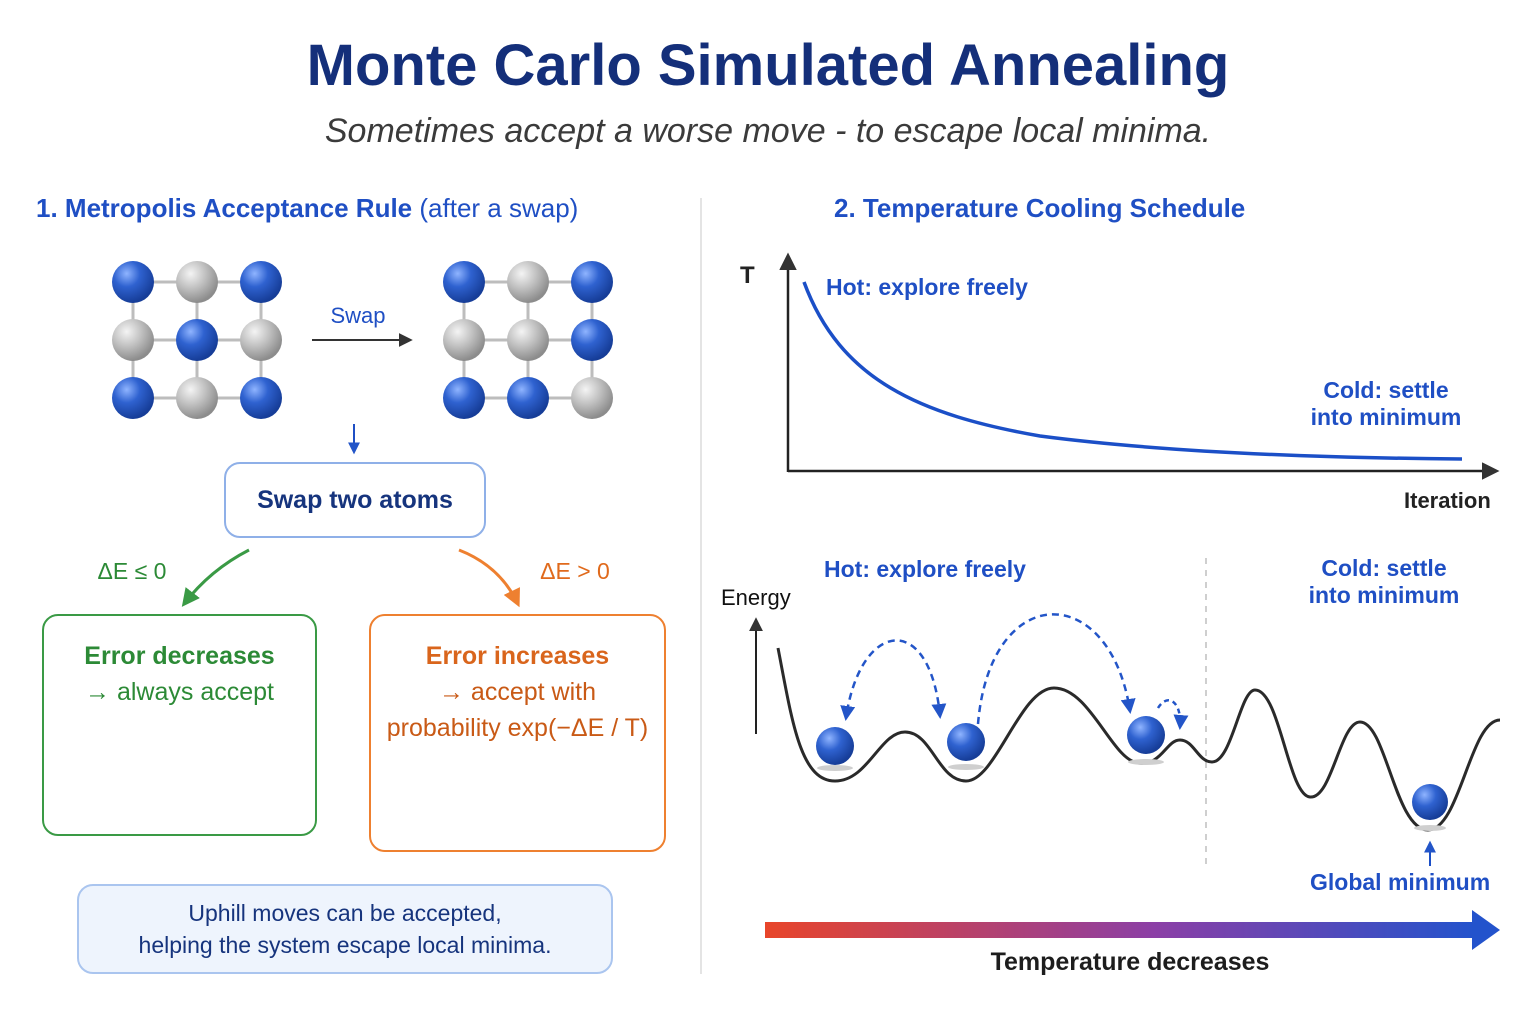  Describe the element at coordinates (357, 315) in the screenshot. I see `swap-label: Swap` at that location.